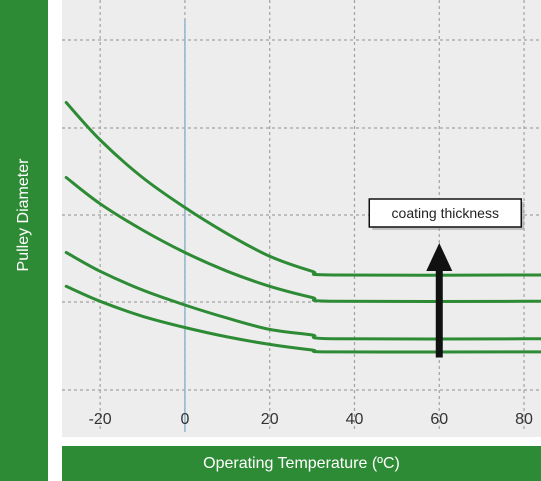  What do you see at coordinates (446, 278) in the screenshot?
I see `annotation: coating thickness` at bounding box center [446, 278].